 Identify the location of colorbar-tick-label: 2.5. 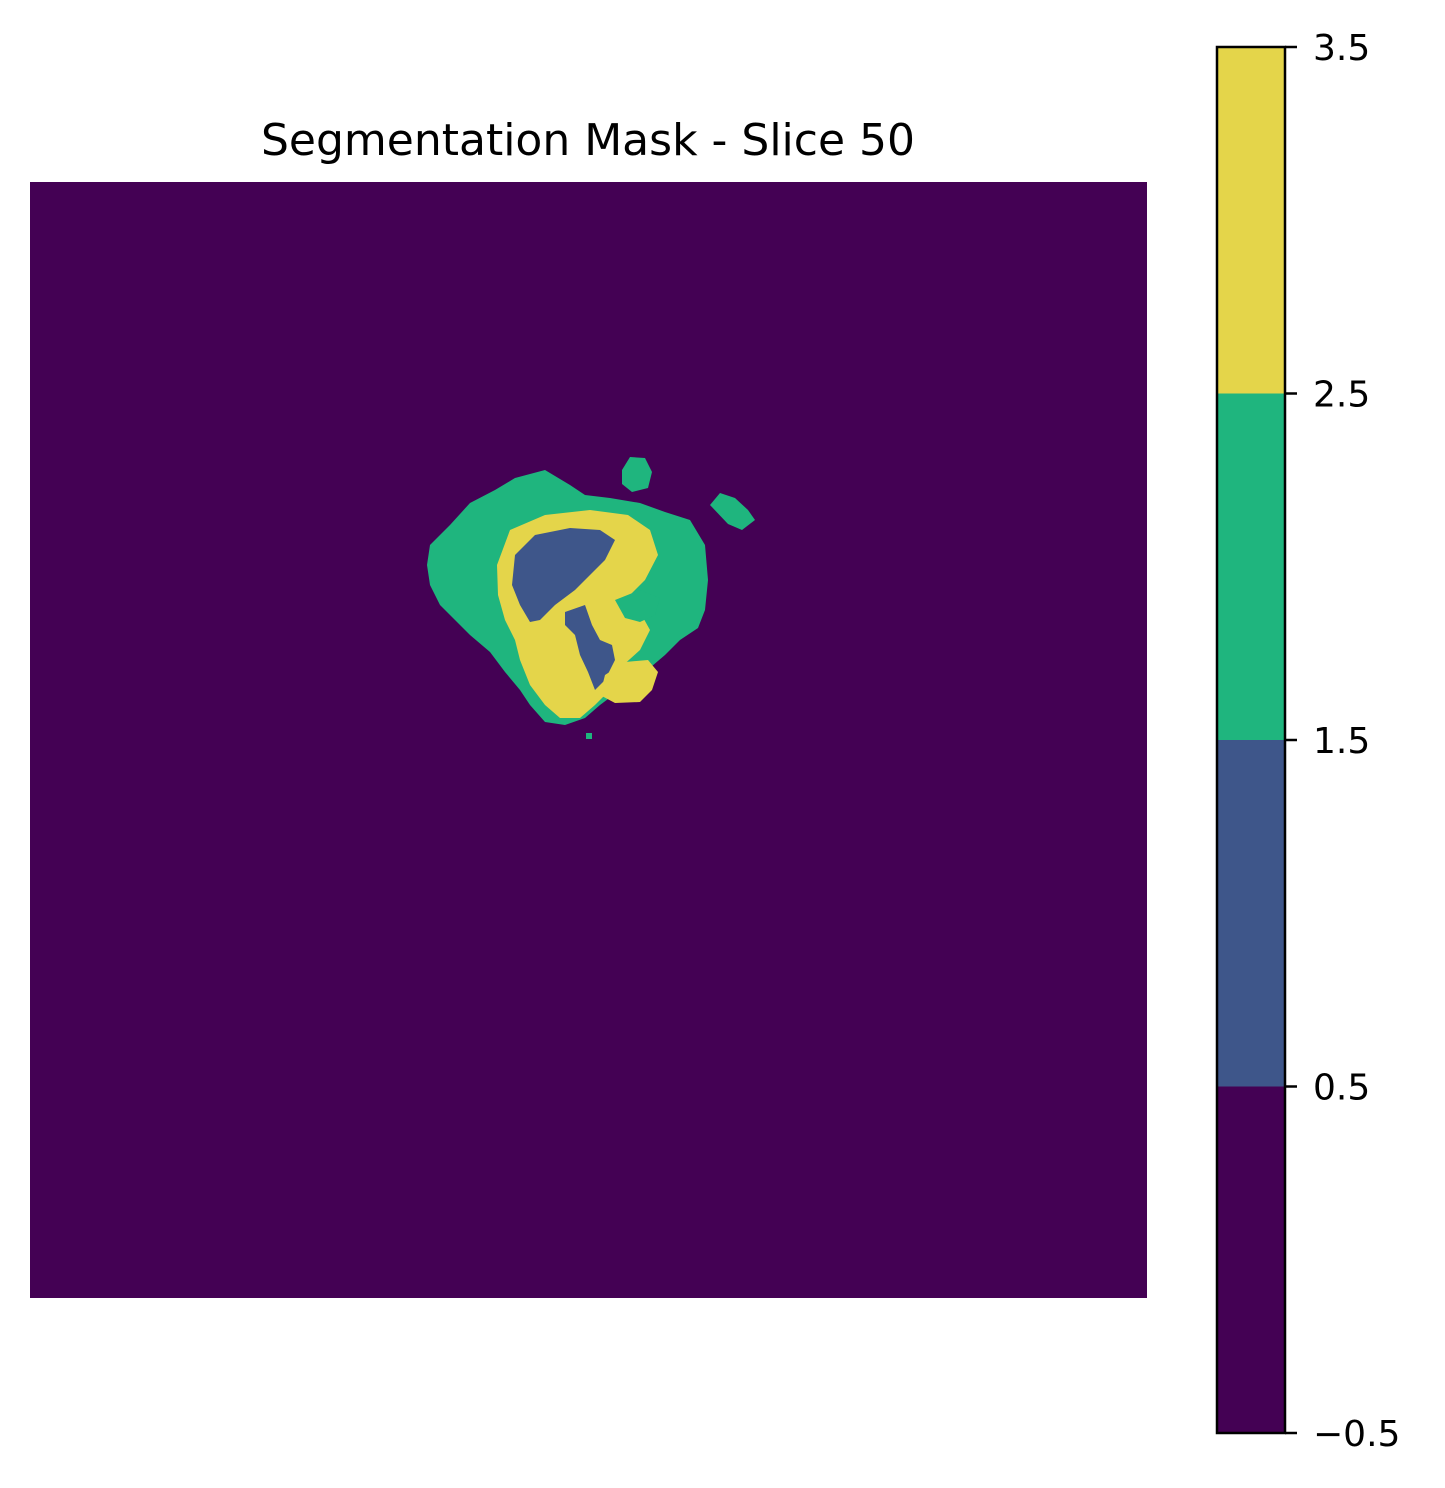
(1341, 395).